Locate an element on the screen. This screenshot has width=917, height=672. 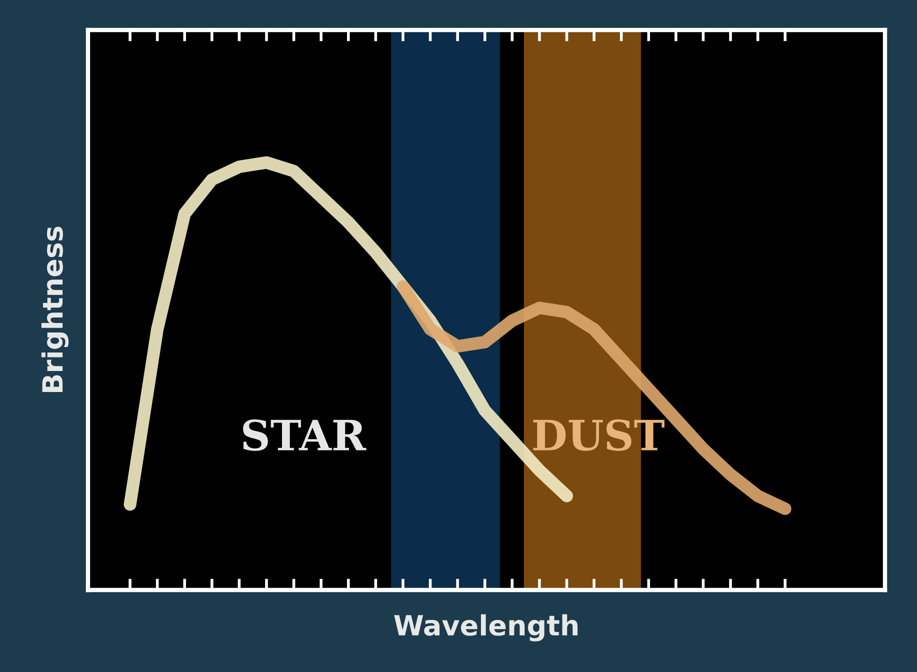
annotation: STAR is located at coordinates (304, 435).